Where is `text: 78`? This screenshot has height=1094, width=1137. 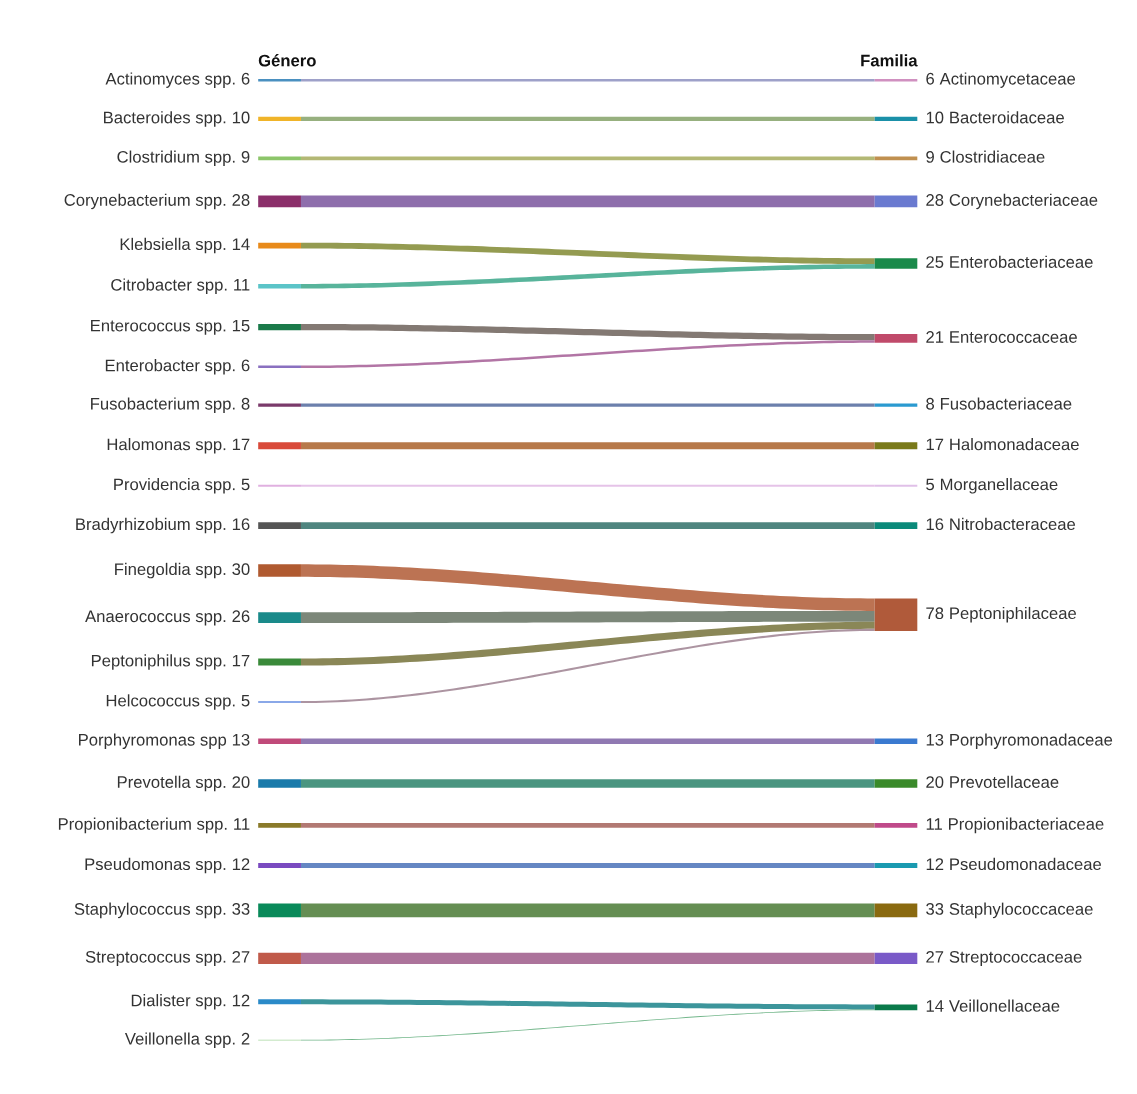 text: 78 is located at coordinates (935, 613).